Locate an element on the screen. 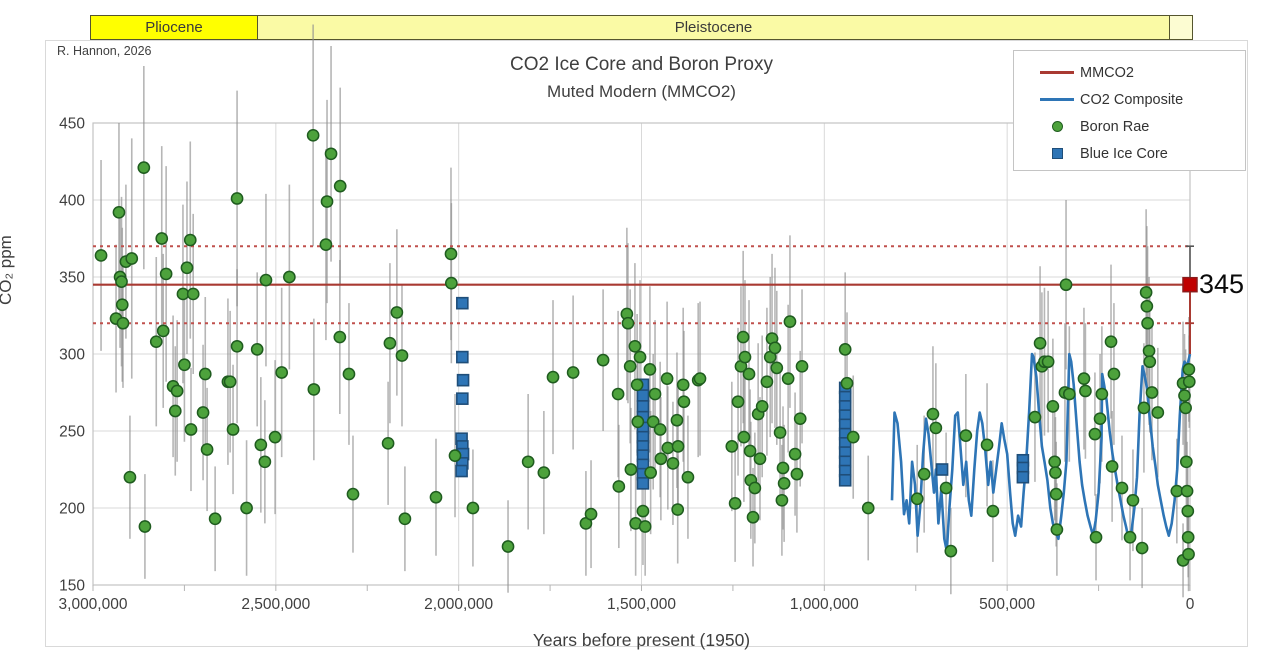  svg-text: 300 is located at coordinates (72, 355).